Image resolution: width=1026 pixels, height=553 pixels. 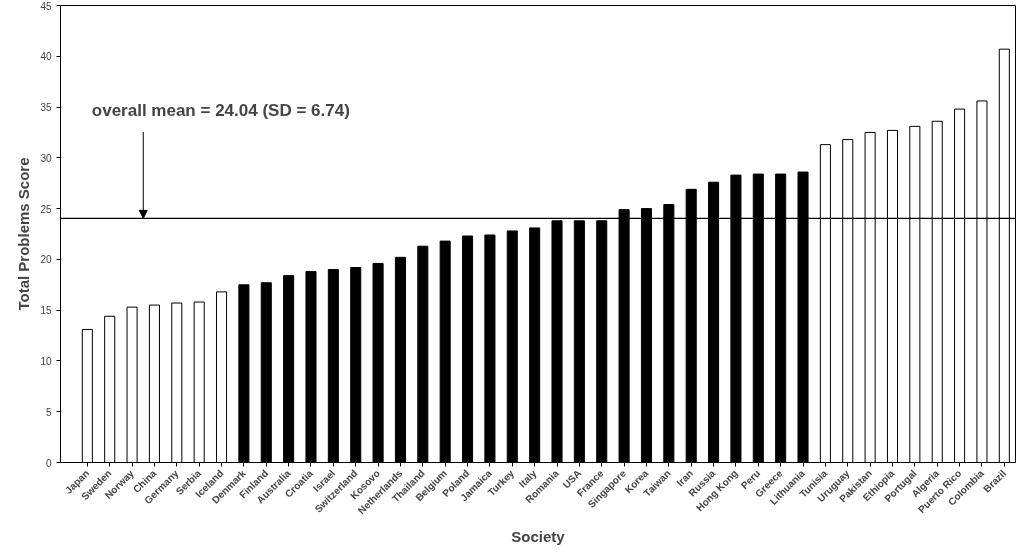 I want to click on y-tick-label: 15, so click(x=46, y=311).